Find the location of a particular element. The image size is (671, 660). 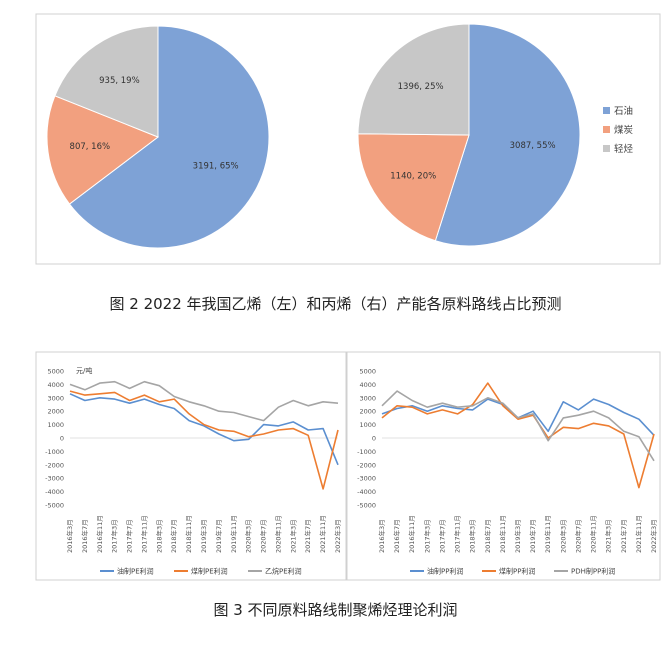

legend-label-2: 轻烃 is located at coordinates (624, 149).